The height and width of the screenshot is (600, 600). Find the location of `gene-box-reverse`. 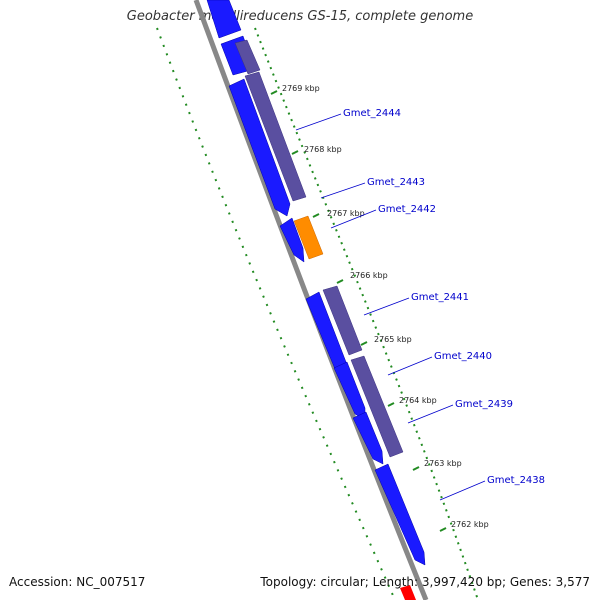

gene-box-reverse is located at coordinates (247, 57).